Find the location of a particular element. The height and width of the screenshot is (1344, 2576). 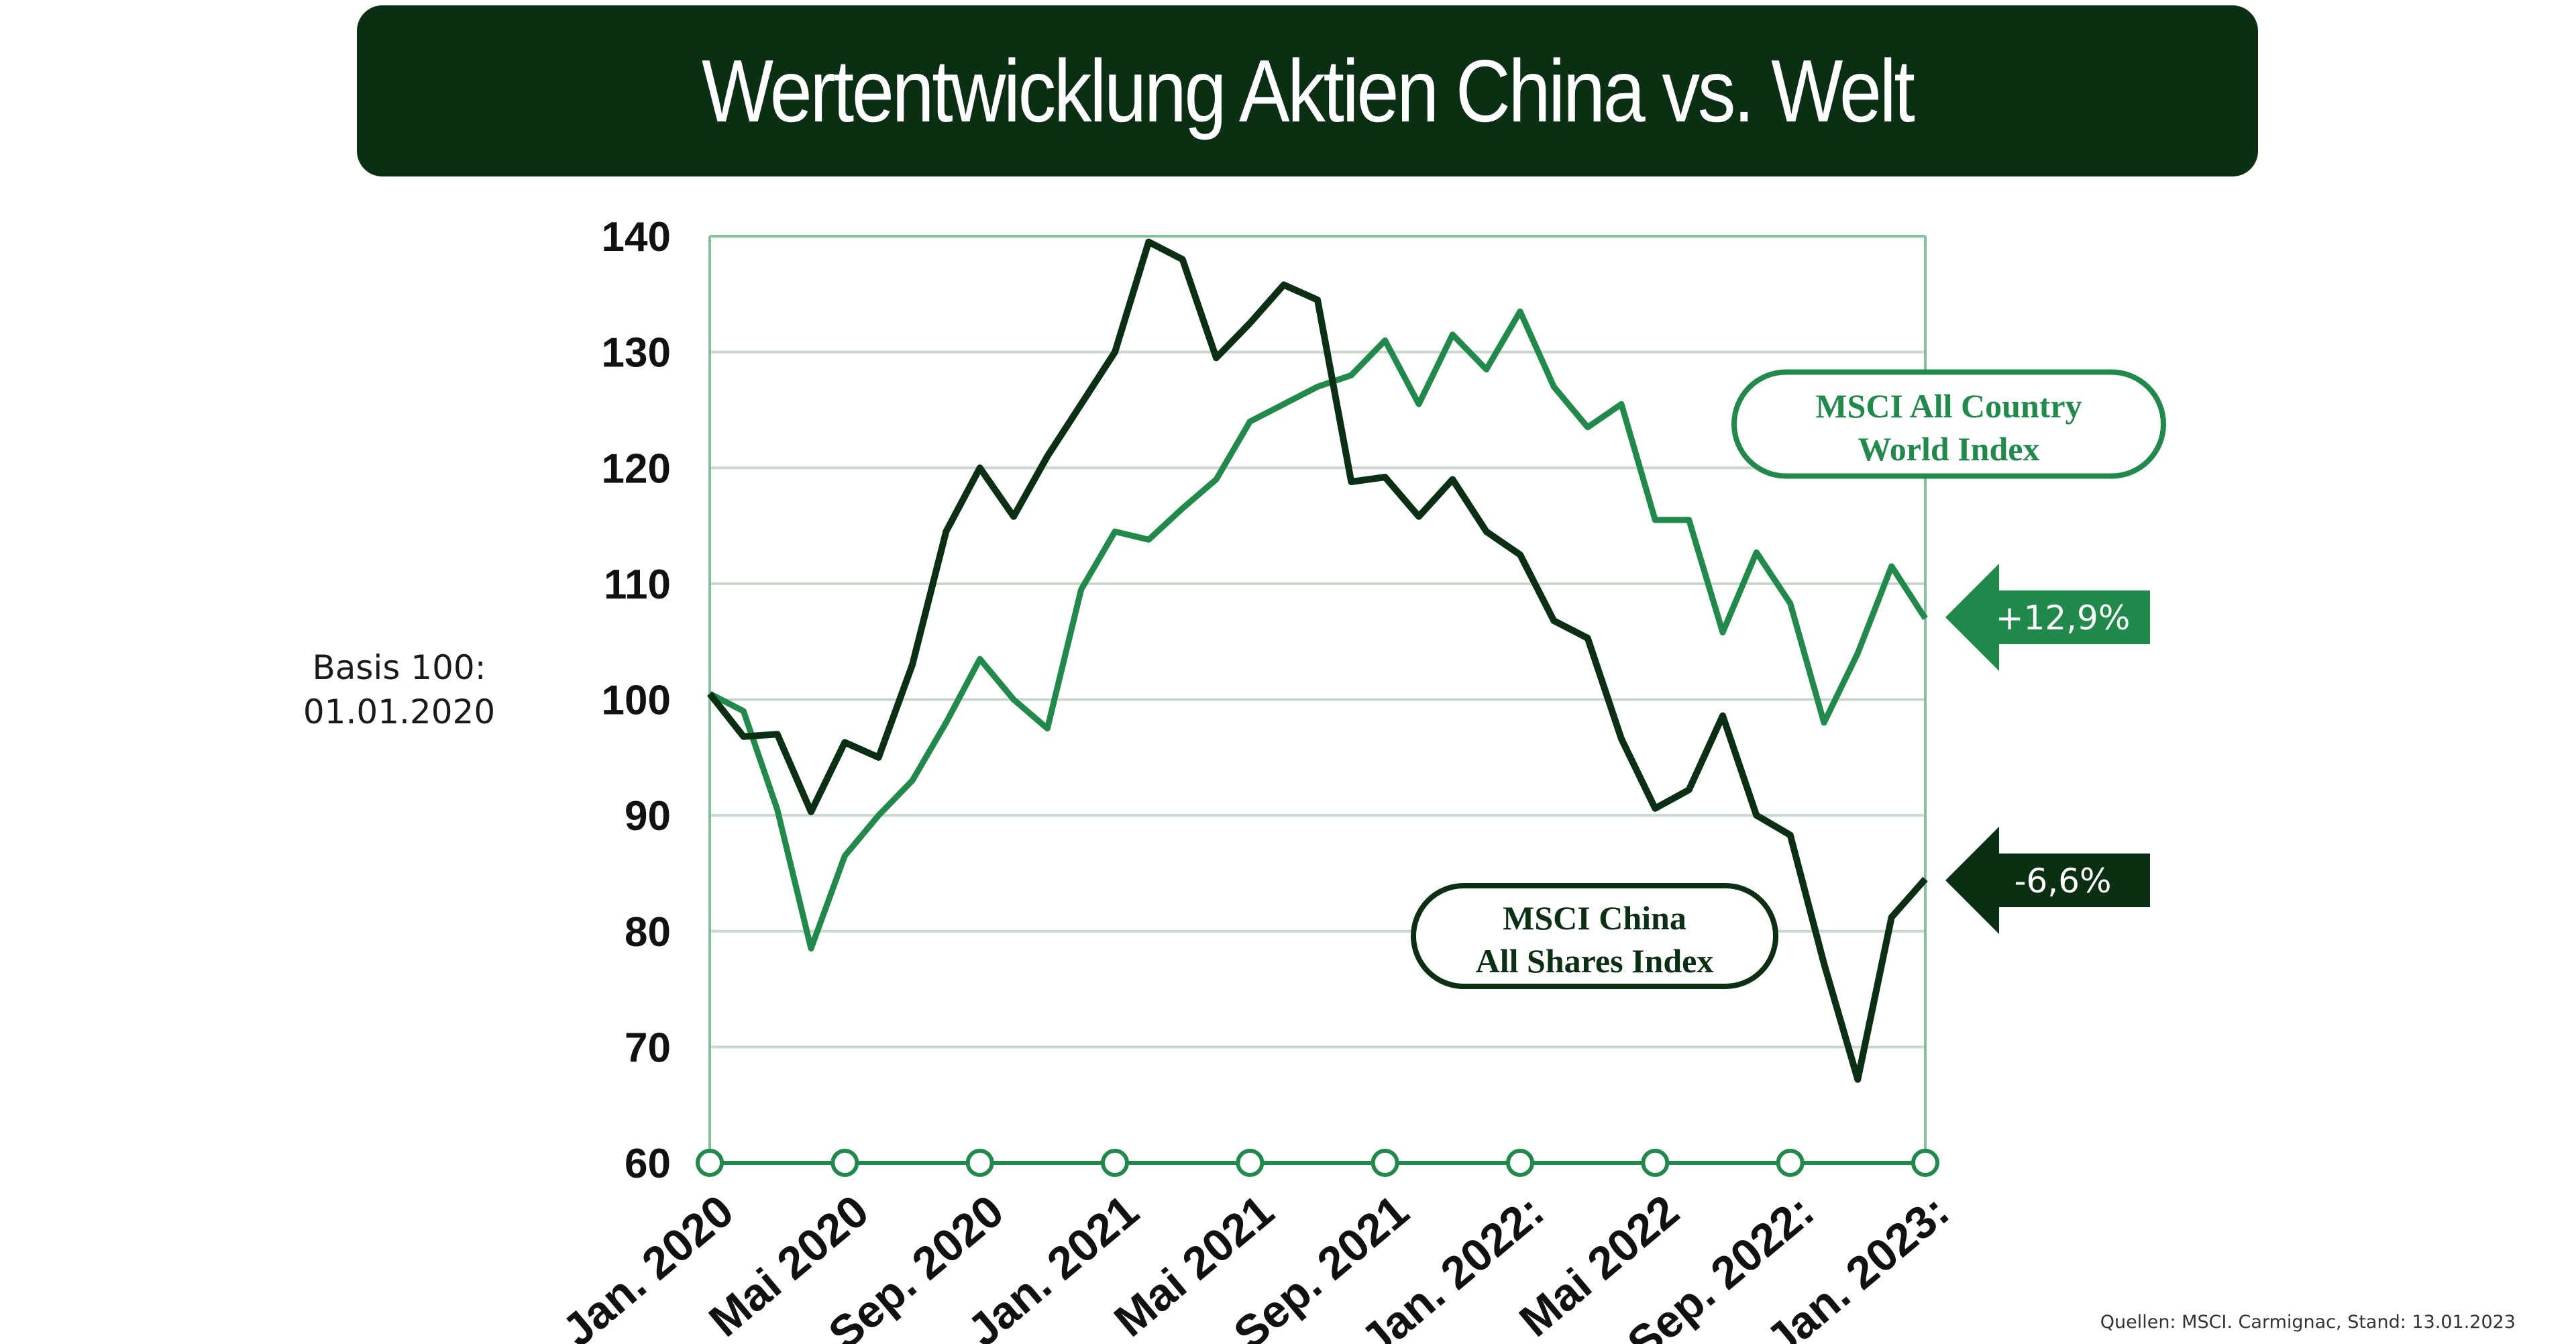

china-index-label-frame is located at coordinates (1594, 936).